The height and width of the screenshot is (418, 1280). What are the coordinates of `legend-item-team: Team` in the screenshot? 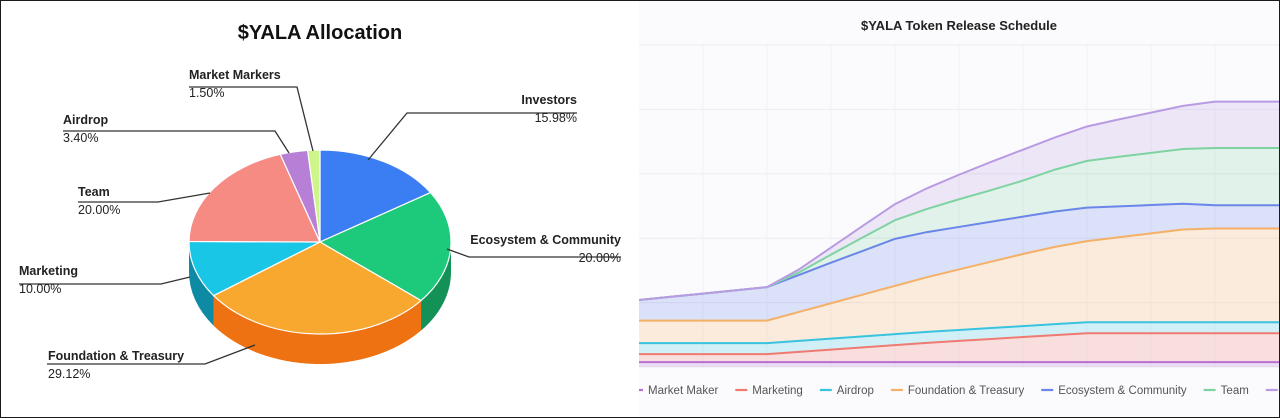 It's located at (1226, 391).